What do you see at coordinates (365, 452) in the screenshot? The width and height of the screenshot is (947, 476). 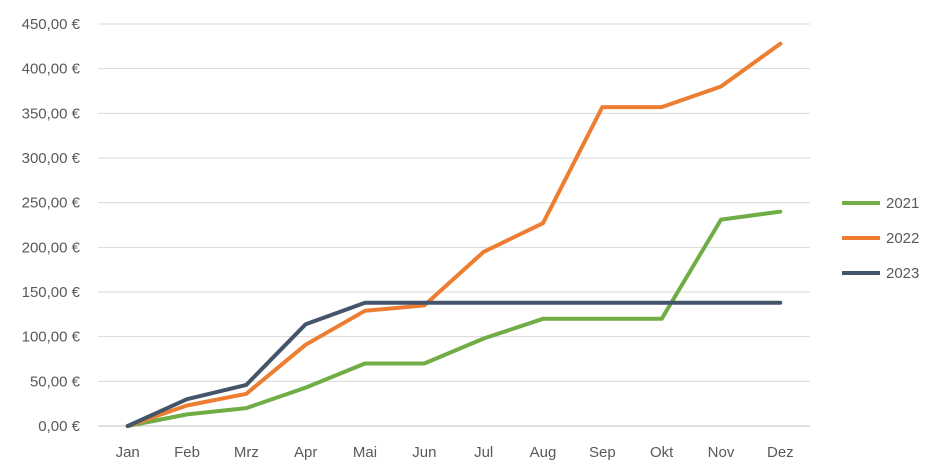 I see `x-tick-label: Mai` at bounding box center [365, 452].